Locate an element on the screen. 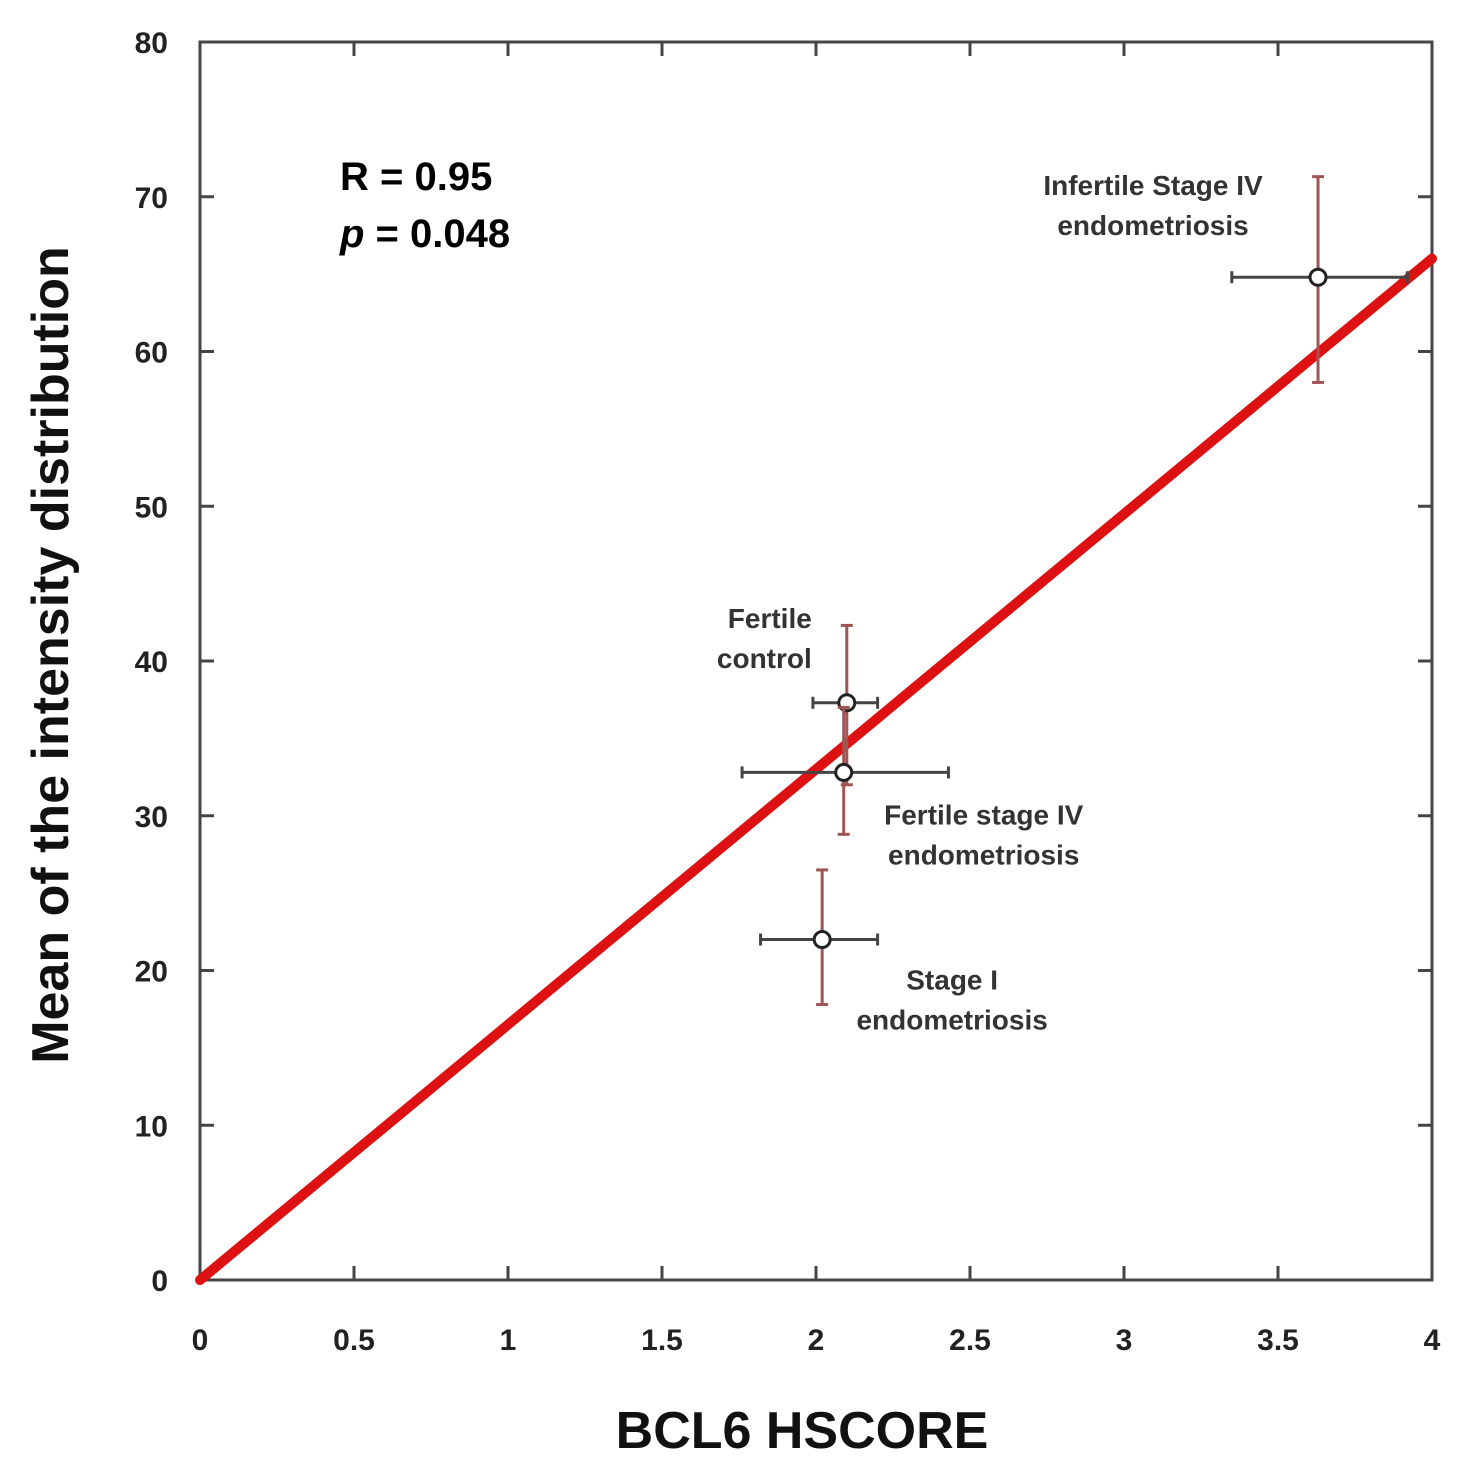 The image size is (1463, 1481). x-tick-label: 2.5 is located at coordinates (970, 1340).